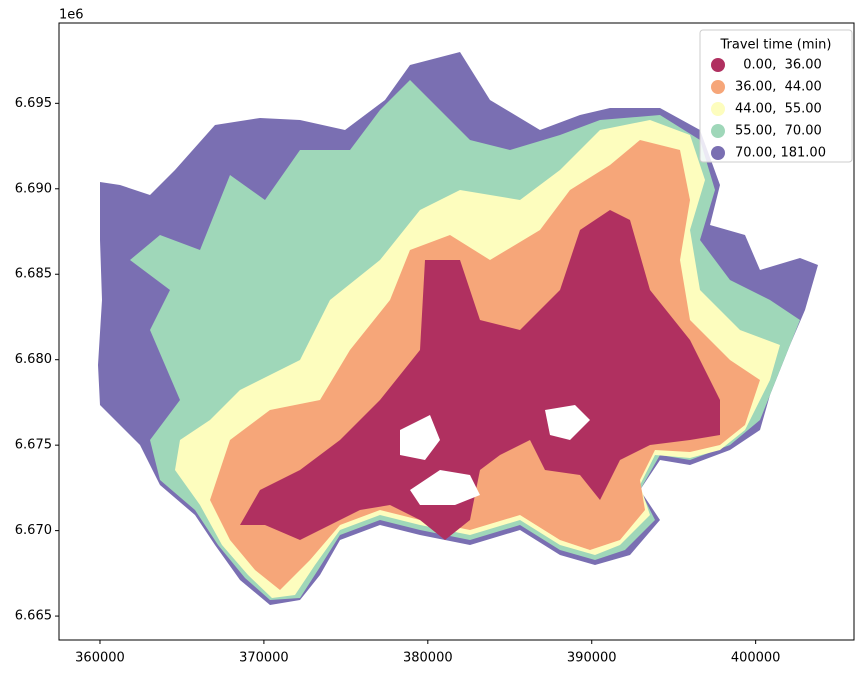  Describe the element at coordinates (33, 359) in the screenshot. I see `y-tick-label: 6.680` at that location.